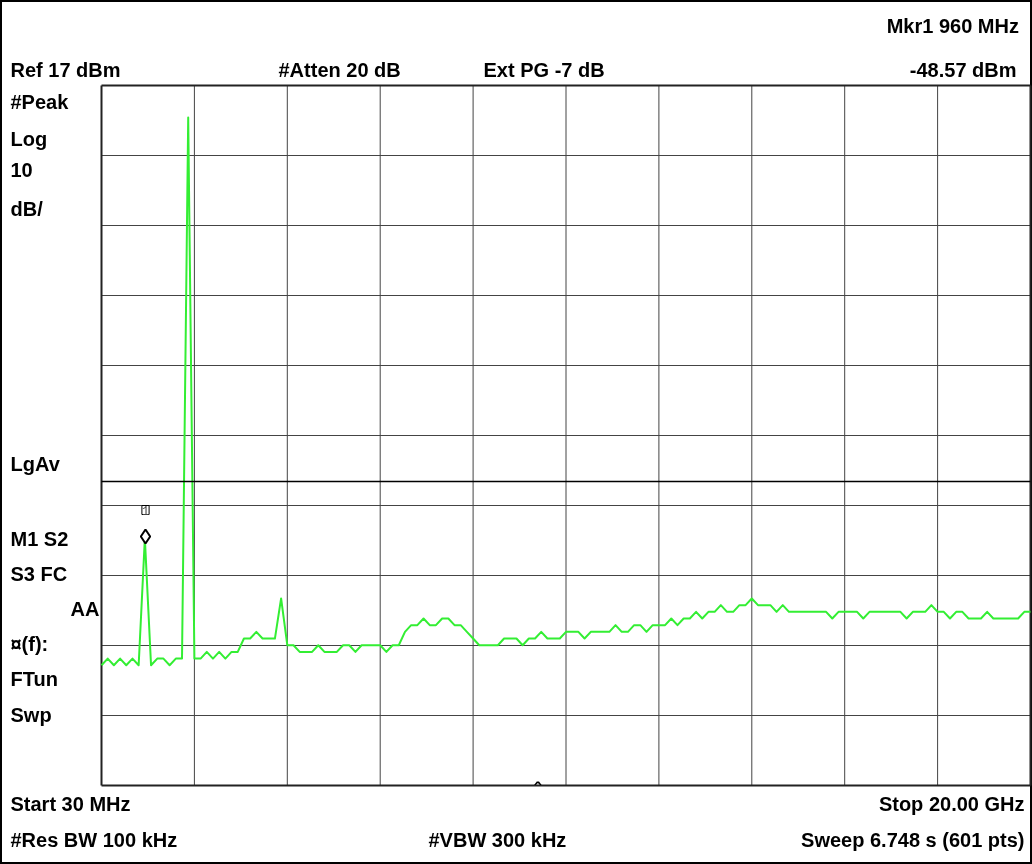 This screenshot has width=1032, height=864. I want to click on text: FTun, so click(34, 678).